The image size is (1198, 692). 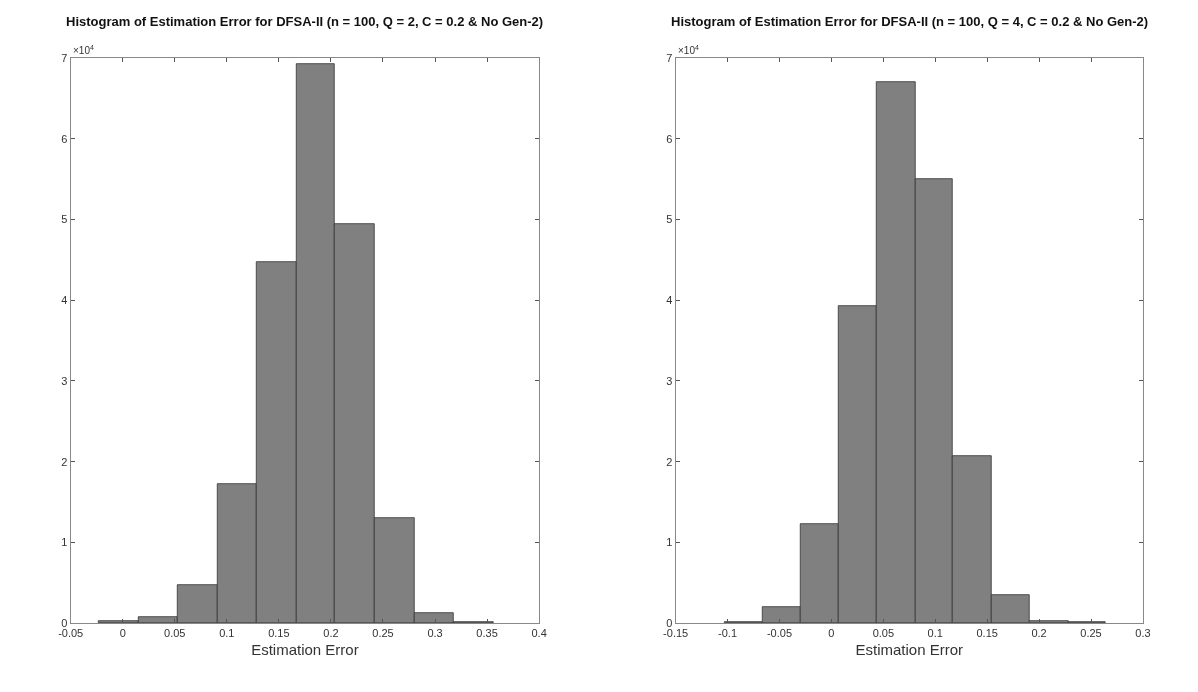 What do you see at coordinates (539, 633) in the screenshot?
I see `x-tick-label: 0.4` at bounding box center [539, 633].